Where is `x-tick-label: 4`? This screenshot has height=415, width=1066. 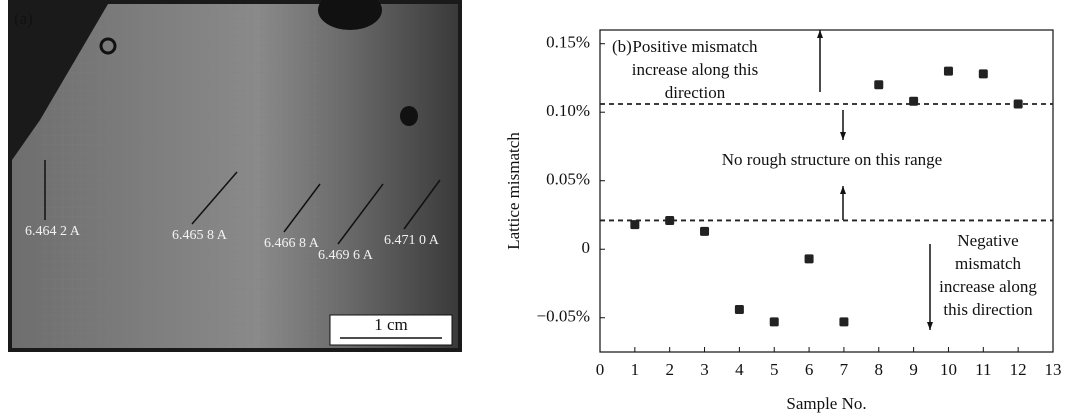
x-tick-label: 4 is located at coordinates (739, 369).